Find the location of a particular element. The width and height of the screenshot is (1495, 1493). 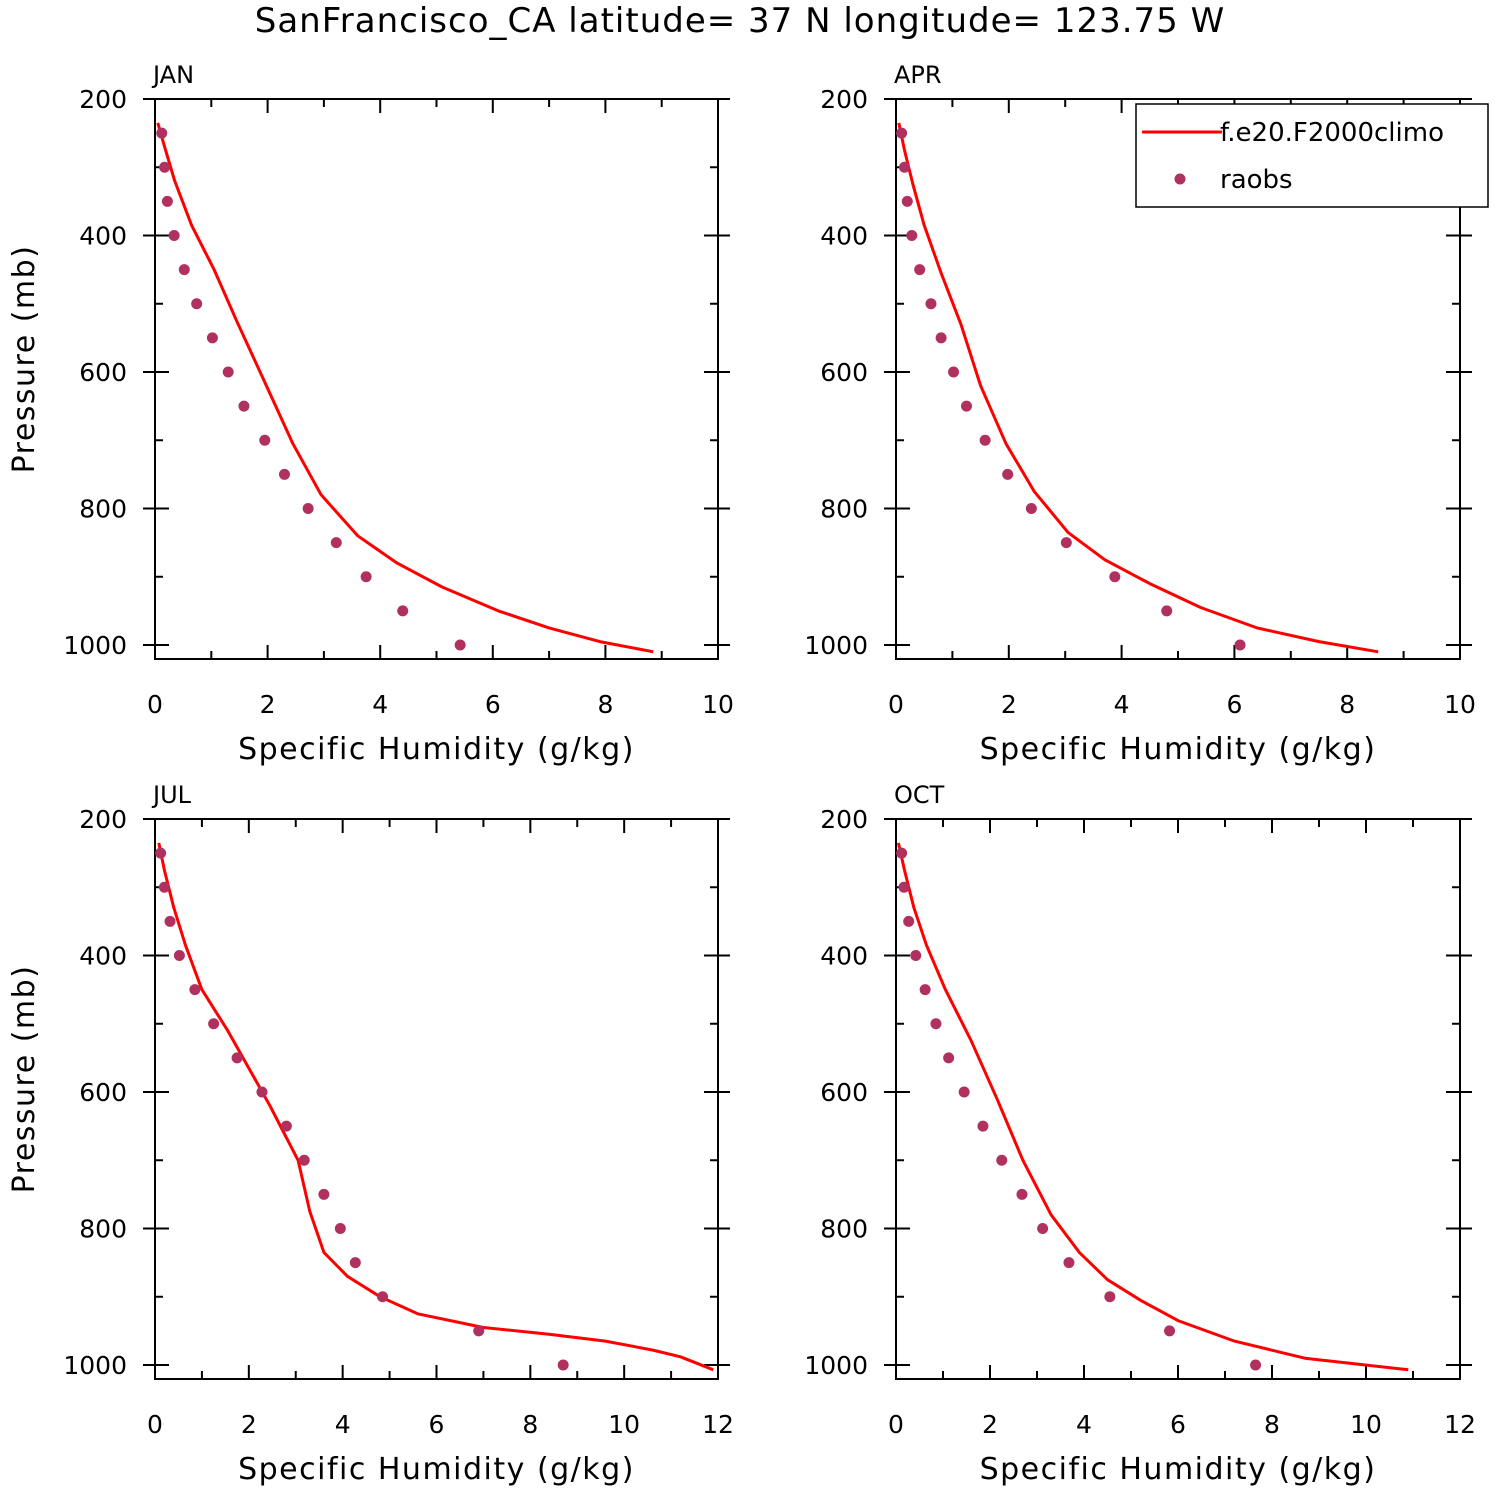

panel-label: JUL is located at coordinates (171, 795).